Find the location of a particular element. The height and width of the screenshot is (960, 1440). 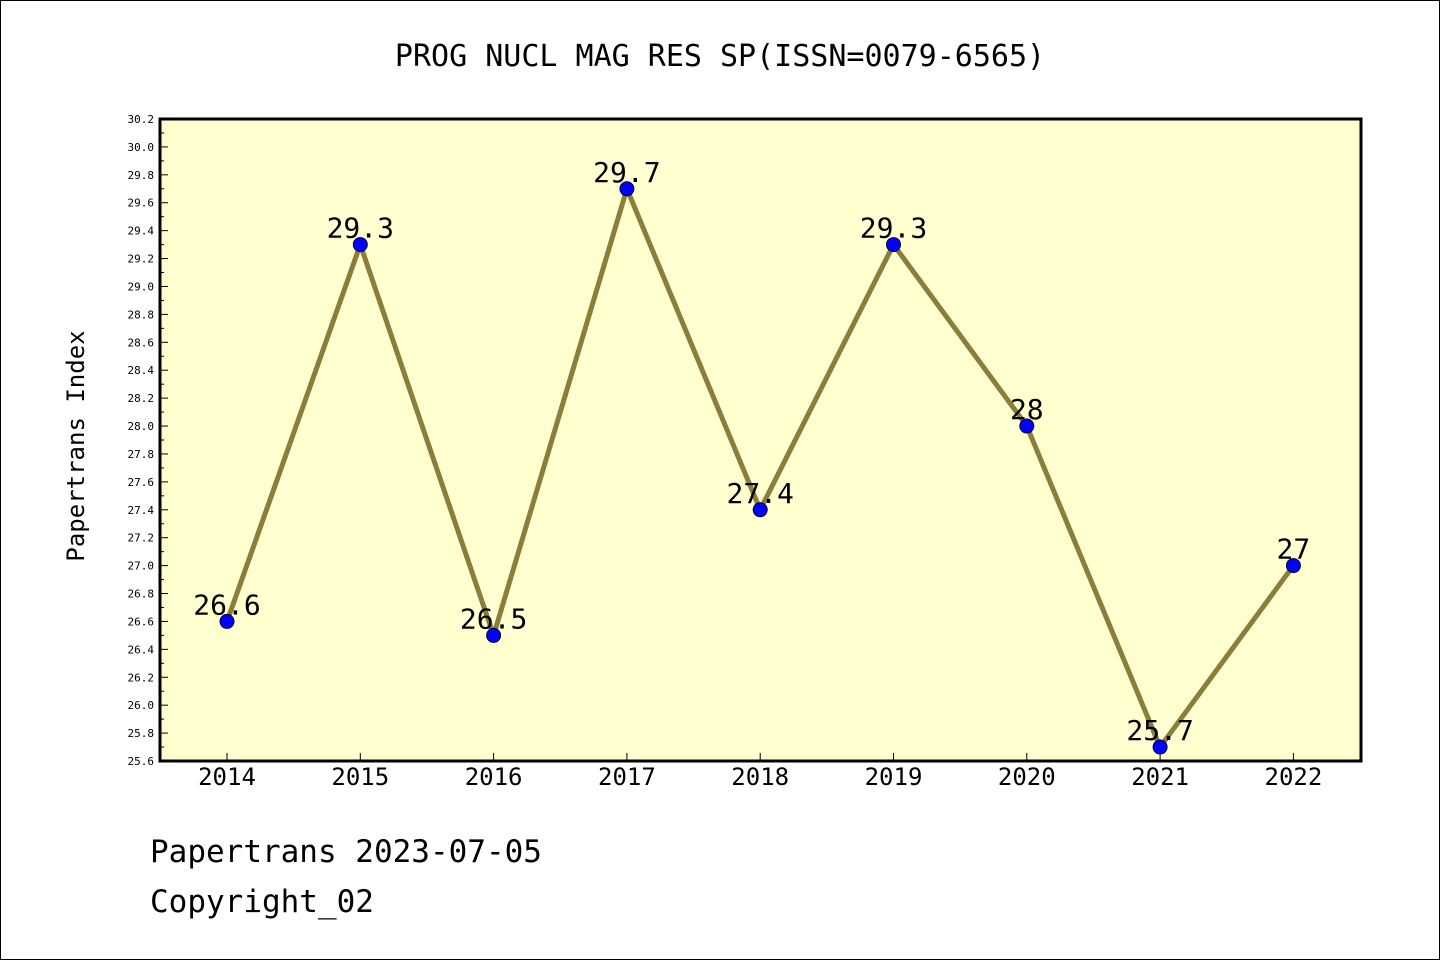

y-tick-label: 27.4 is located at coordinates (141, 510).